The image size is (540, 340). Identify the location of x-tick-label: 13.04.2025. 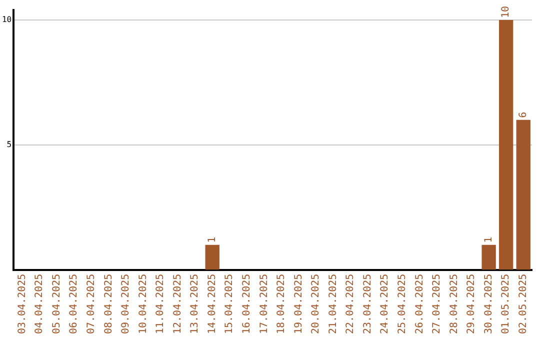
(195, 304).